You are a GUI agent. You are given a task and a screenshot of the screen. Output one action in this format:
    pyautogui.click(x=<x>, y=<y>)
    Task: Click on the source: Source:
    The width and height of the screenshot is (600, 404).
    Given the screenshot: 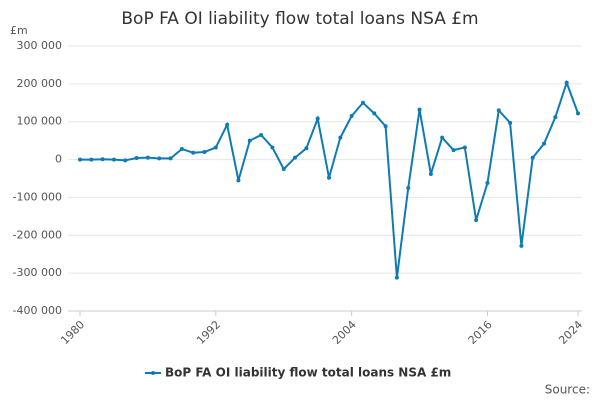 What is the action you would take?
    pyautogui.click(x=567, y=390)
    